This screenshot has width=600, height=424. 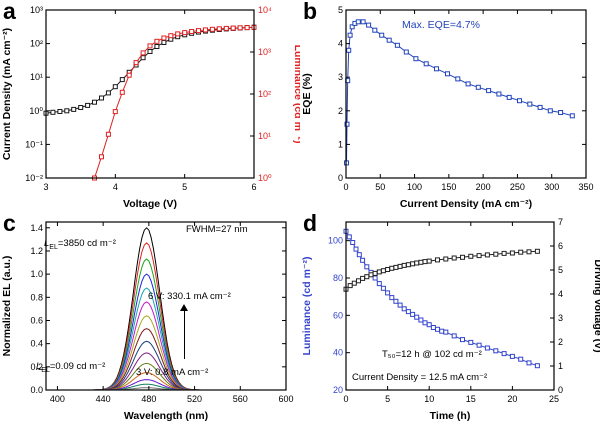 What do you see at coordinates (36, 228) in the screenshot?
I see `y-tick-label: 1.4` at bounding box center [36, 228].